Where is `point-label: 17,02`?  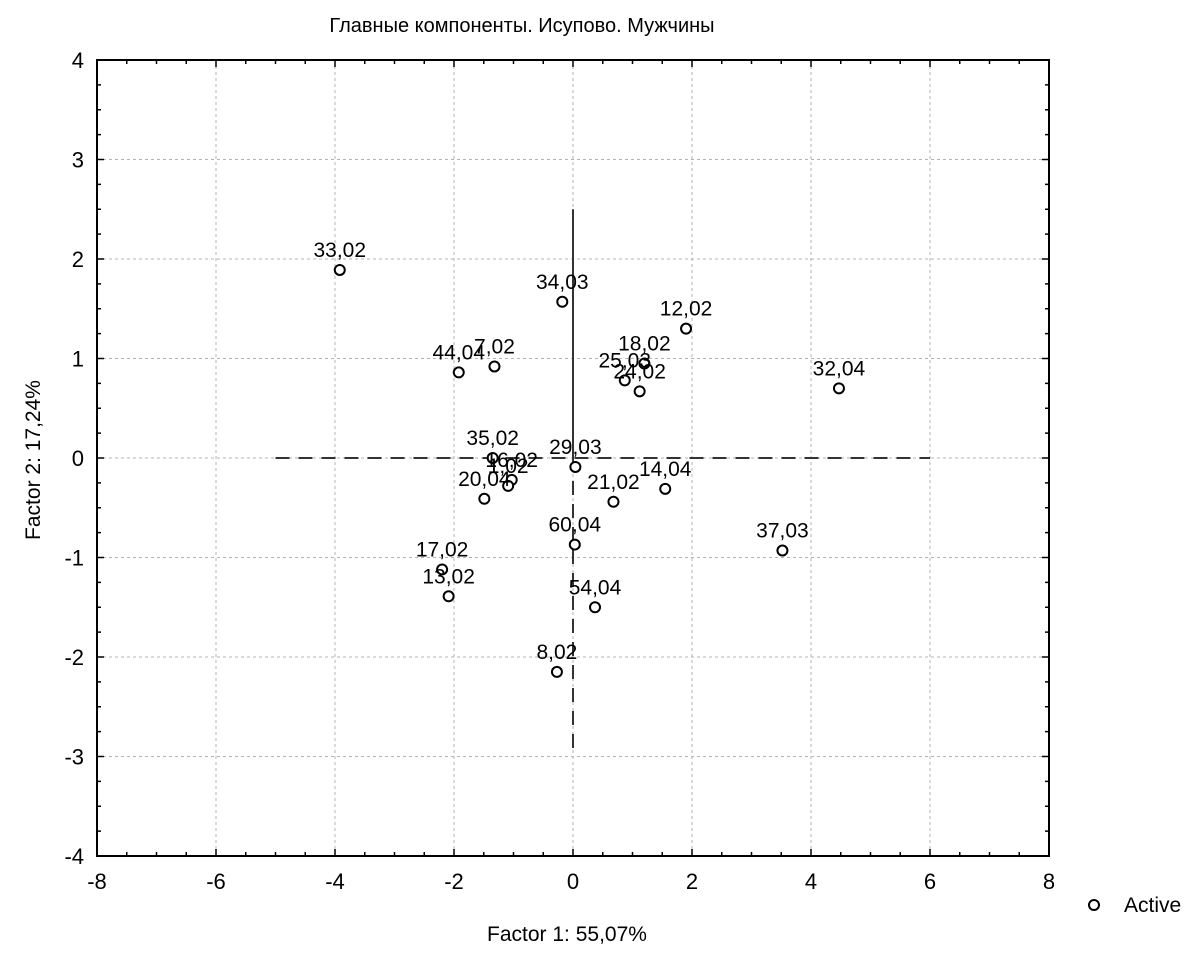 point-label: 17,02 is located at coordinates (442, 549).